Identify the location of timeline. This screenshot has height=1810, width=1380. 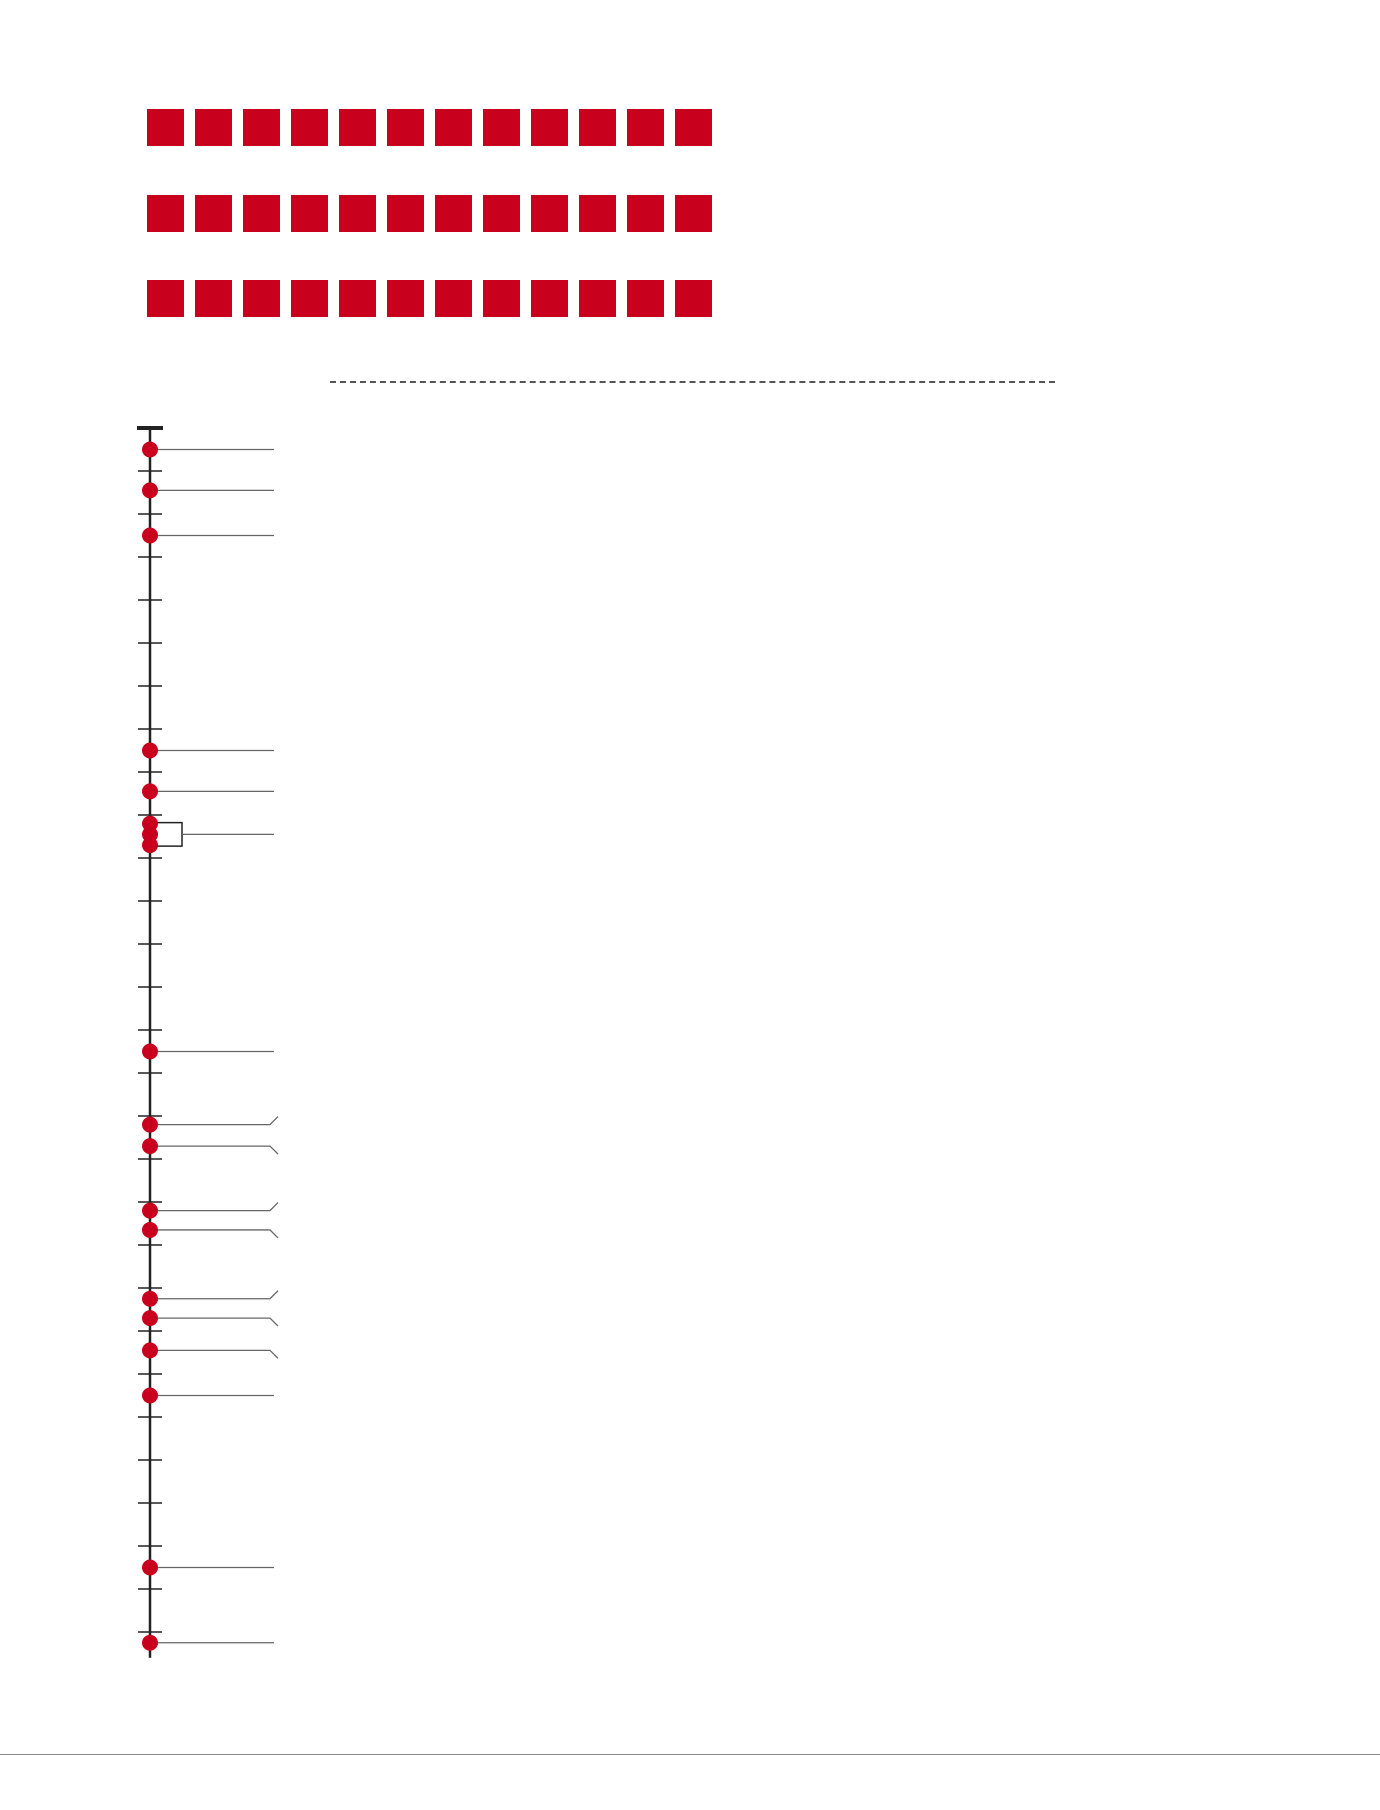
(208, 1042).